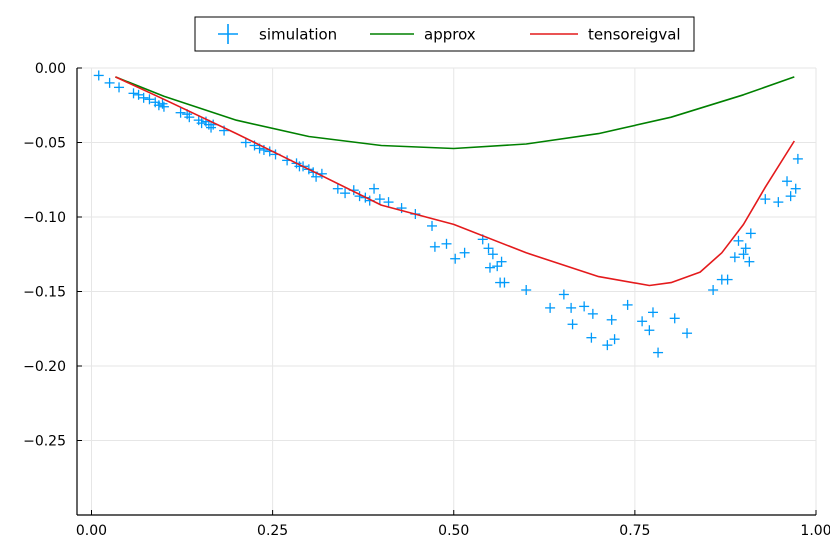  I want to click on legend-marker-simulation, so click(228, 34).